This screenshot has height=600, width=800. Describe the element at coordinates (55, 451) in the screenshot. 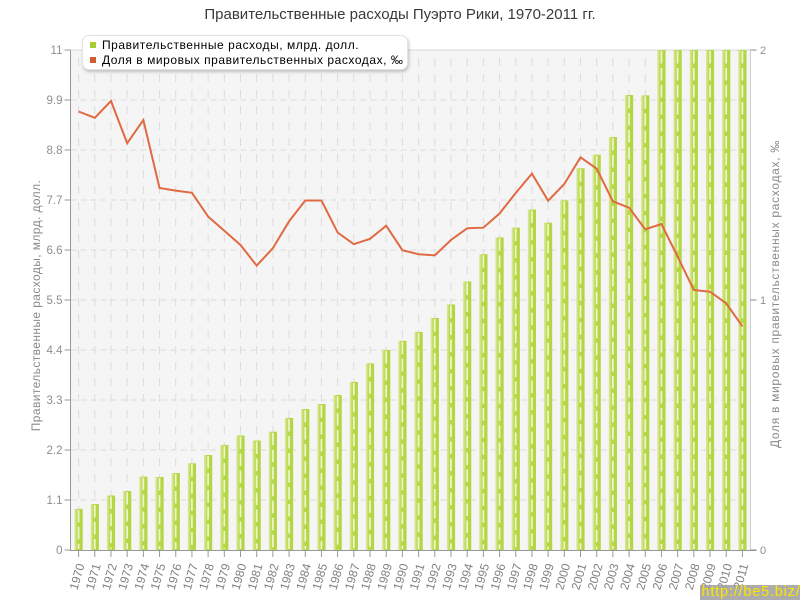

I see `svg-text: 2.2` at that location.